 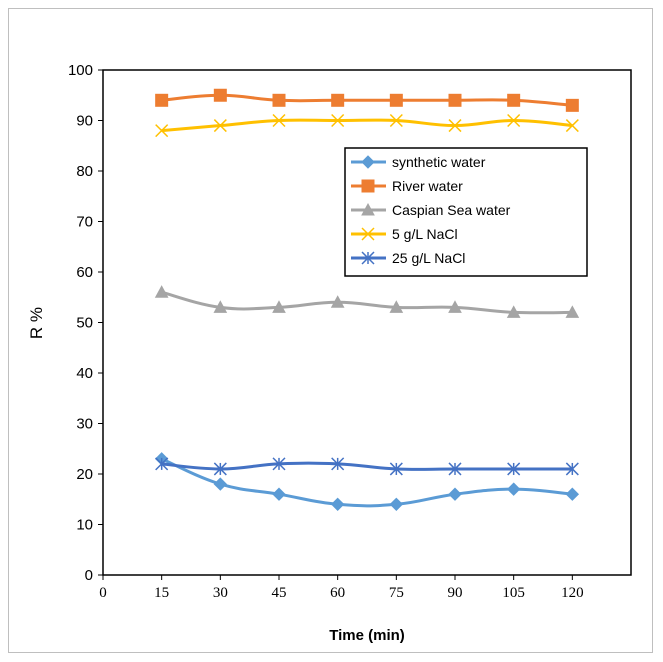 I want to click on legend-item: 25 g/L NaCl, so click(x=408, y=258).